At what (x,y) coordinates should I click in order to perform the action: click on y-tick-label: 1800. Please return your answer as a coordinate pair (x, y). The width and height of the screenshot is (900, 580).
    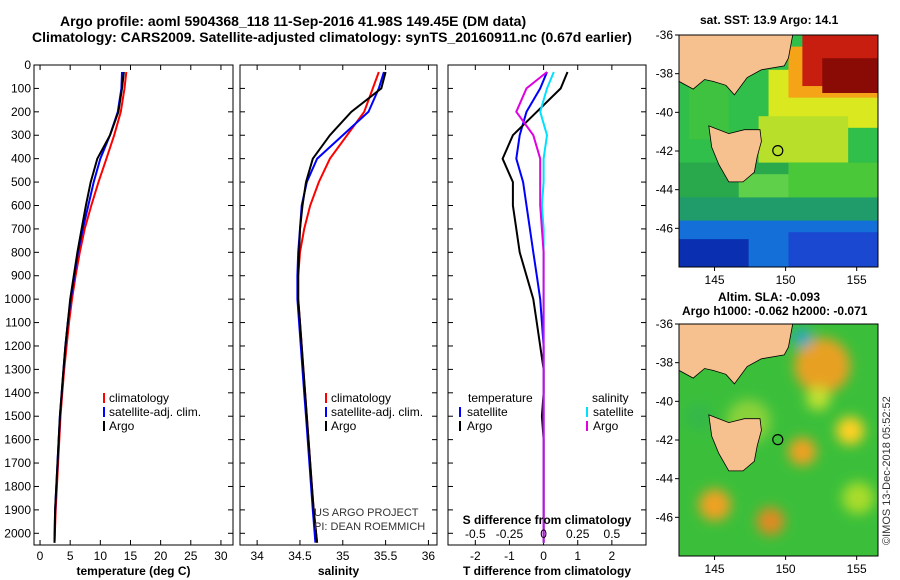
    Looking at the image, I should click on (17, 486).